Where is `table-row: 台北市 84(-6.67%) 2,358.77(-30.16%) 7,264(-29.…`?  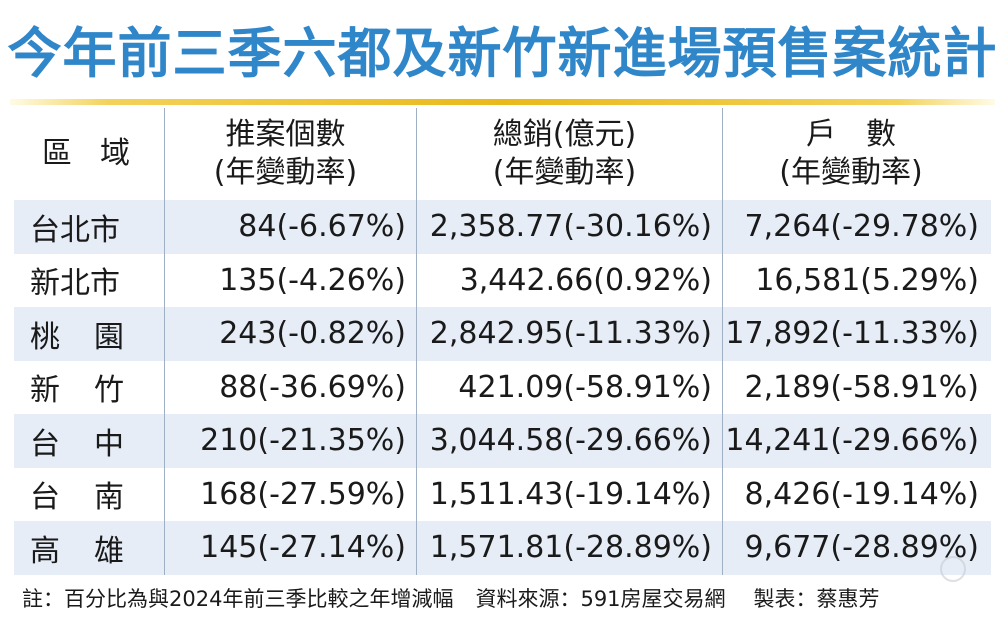
table-row: 台北市 84(-6.67%) 2,358.77(-30.16%) 7,264(-29.… is located at coordinates (502, 227).